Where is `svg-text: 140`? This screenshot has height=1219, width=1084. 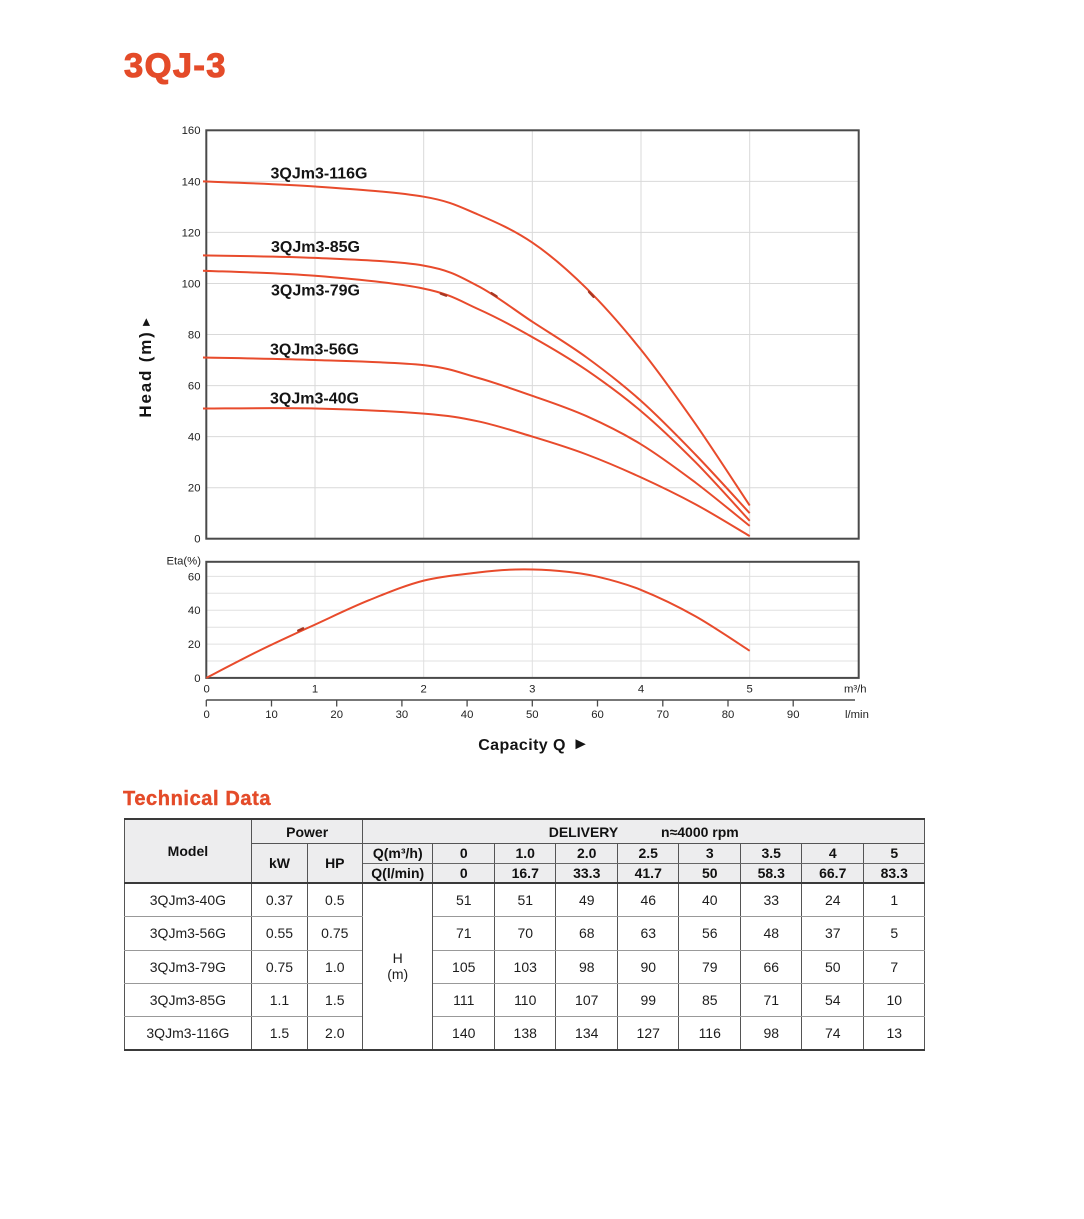 svg-text: 140 is located at coordinates (191, 182).